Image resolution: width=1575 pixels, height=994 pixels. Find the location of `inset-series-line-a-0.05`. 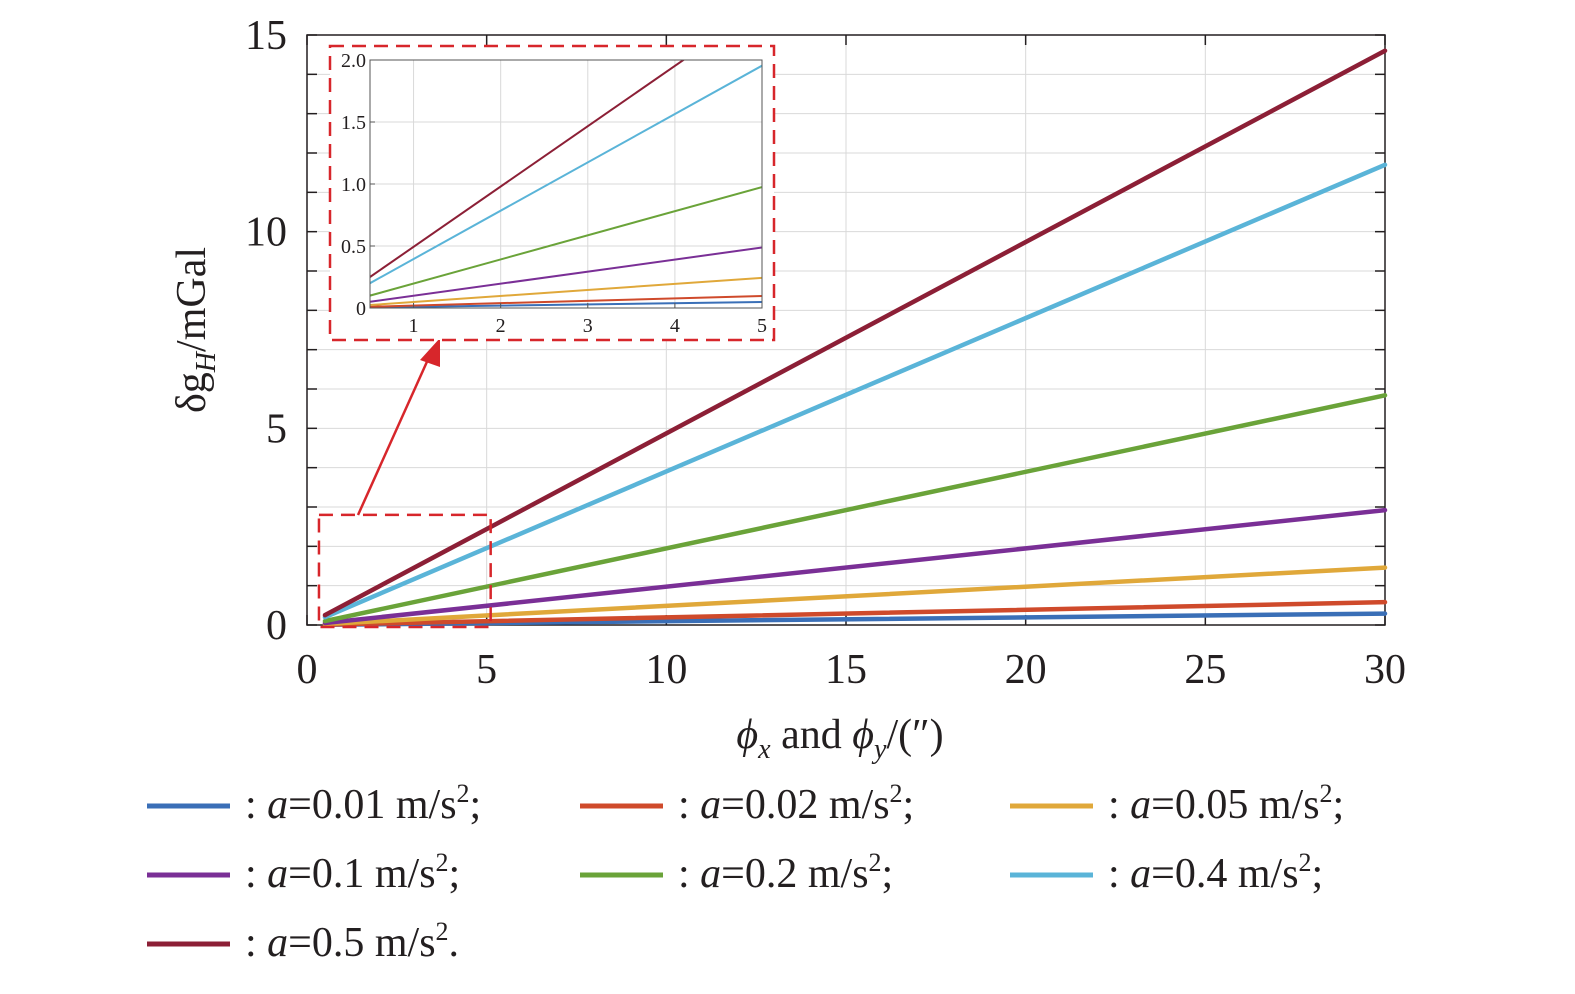

inset-series-line-a-0.05 is located at coordinates (566, 291).